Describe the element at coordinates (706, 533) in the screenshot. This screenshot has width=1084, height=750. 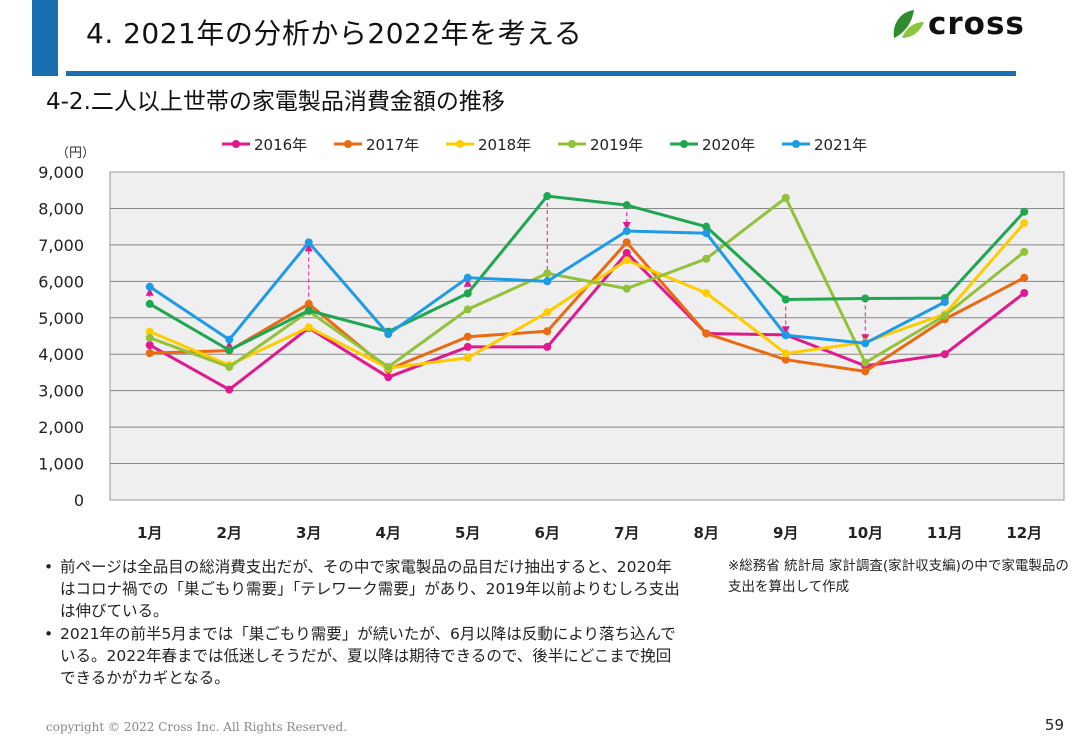
I see `x-tick-label: 8月` at that location.